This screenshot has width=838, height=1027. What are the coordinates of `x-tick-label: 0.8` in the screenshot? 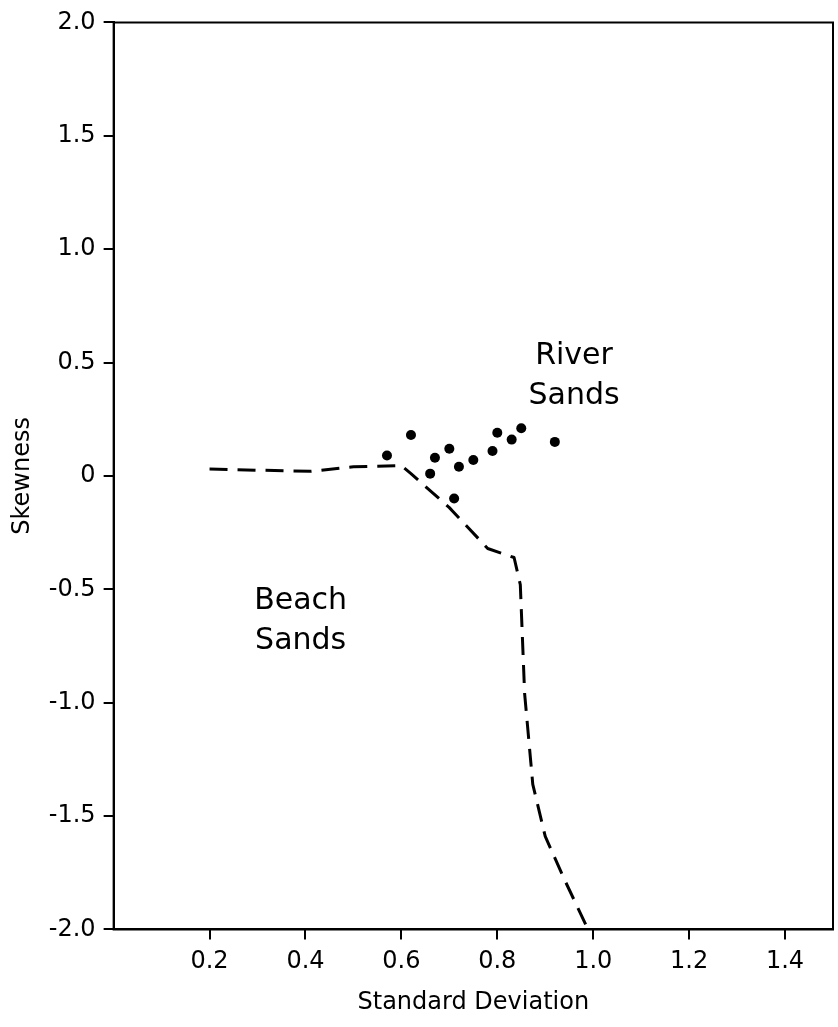 It's located at (497, 960).